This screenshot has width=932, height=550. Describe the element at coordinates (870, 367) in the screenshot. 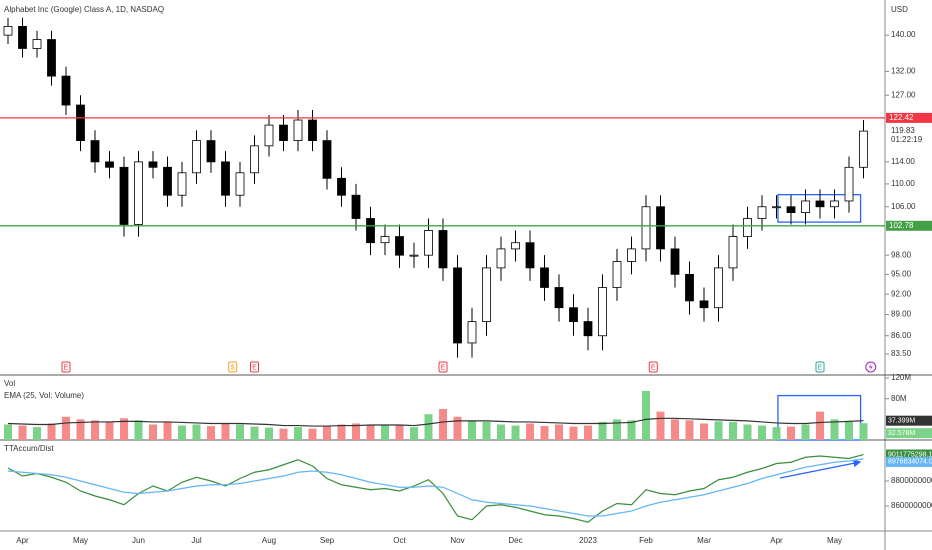

I see `event-icon` at that location.